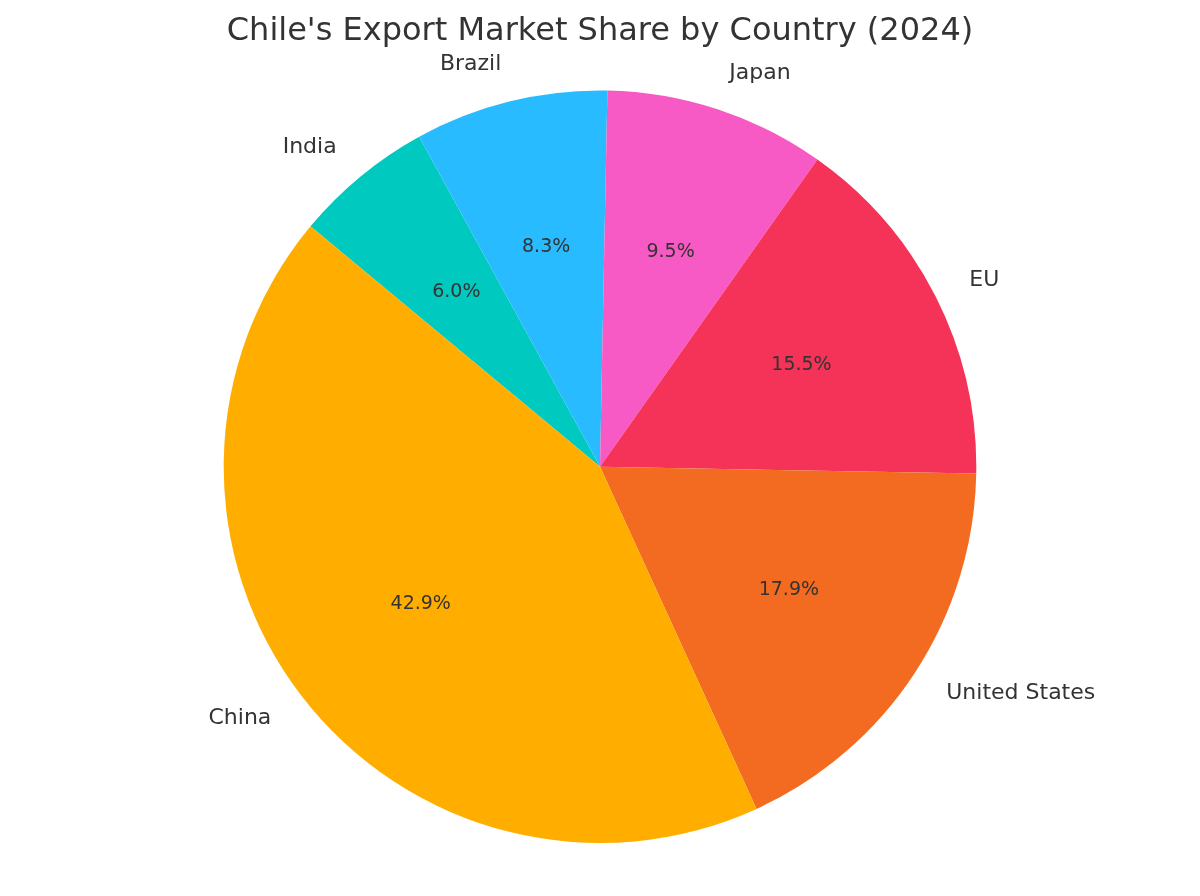 The width and height of the screenshot is (1200, 896). Describe the element at coordinates (670, 250) in the screenshot. I see `data-label: 9.5%` at that location.